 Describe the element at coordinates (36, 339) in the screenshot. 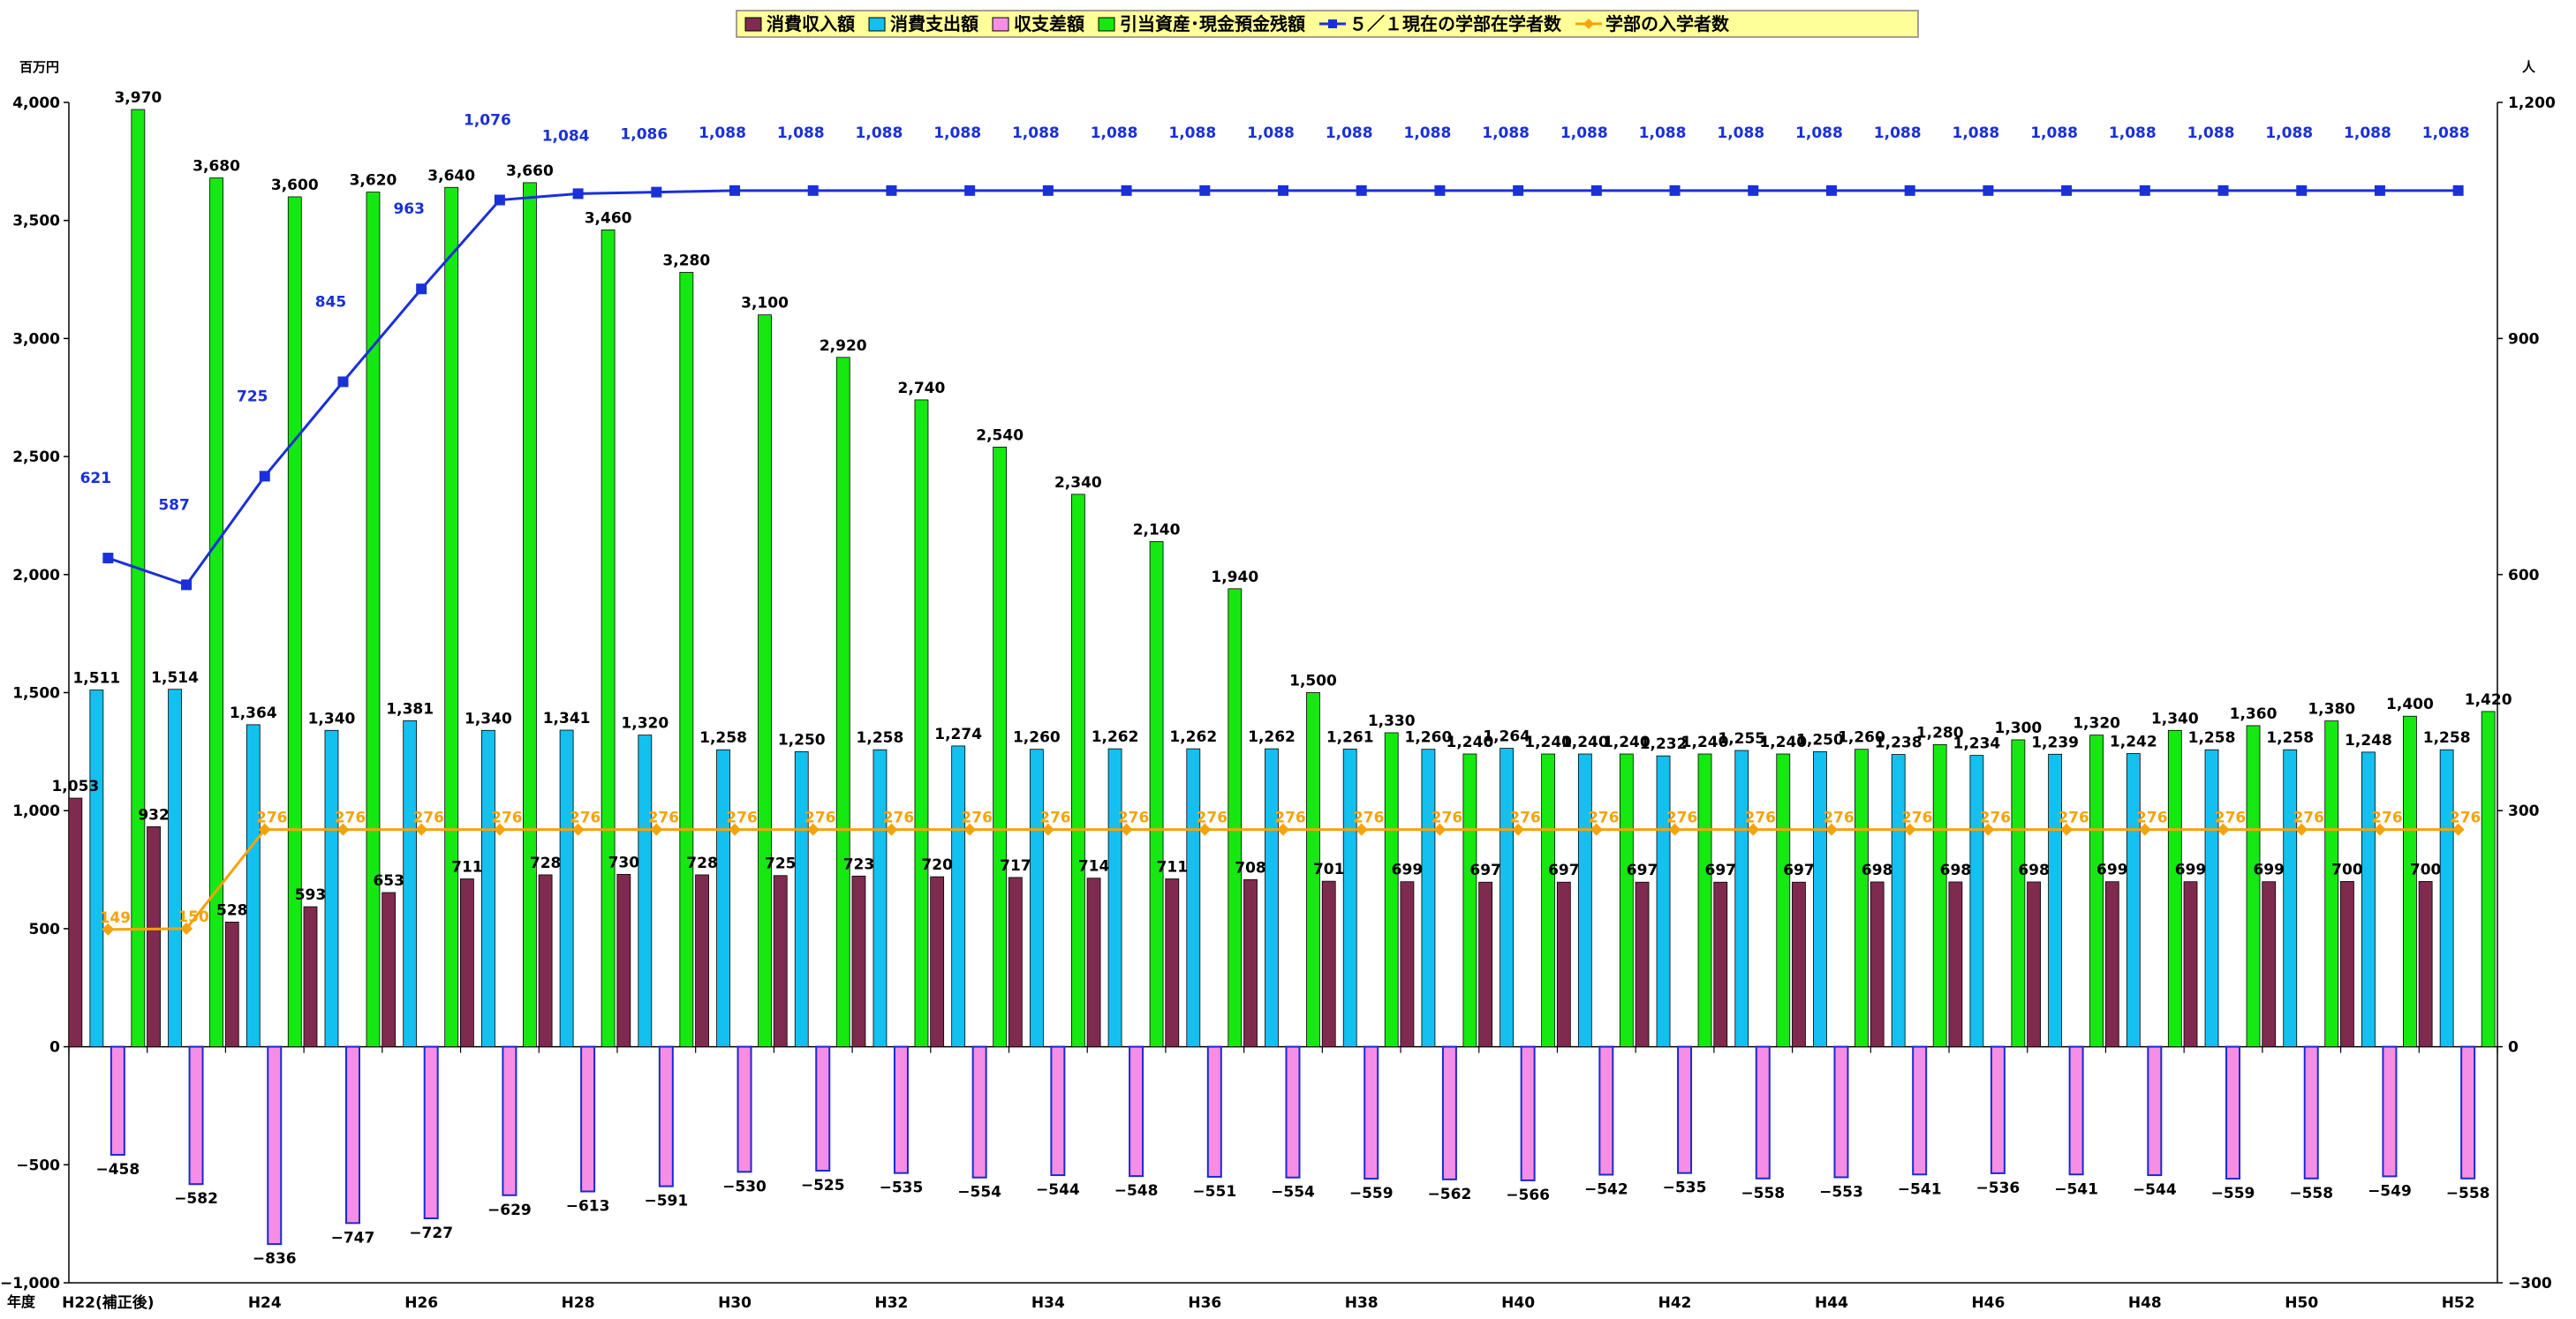

I see `left-tick-label: 3,000` at that location.